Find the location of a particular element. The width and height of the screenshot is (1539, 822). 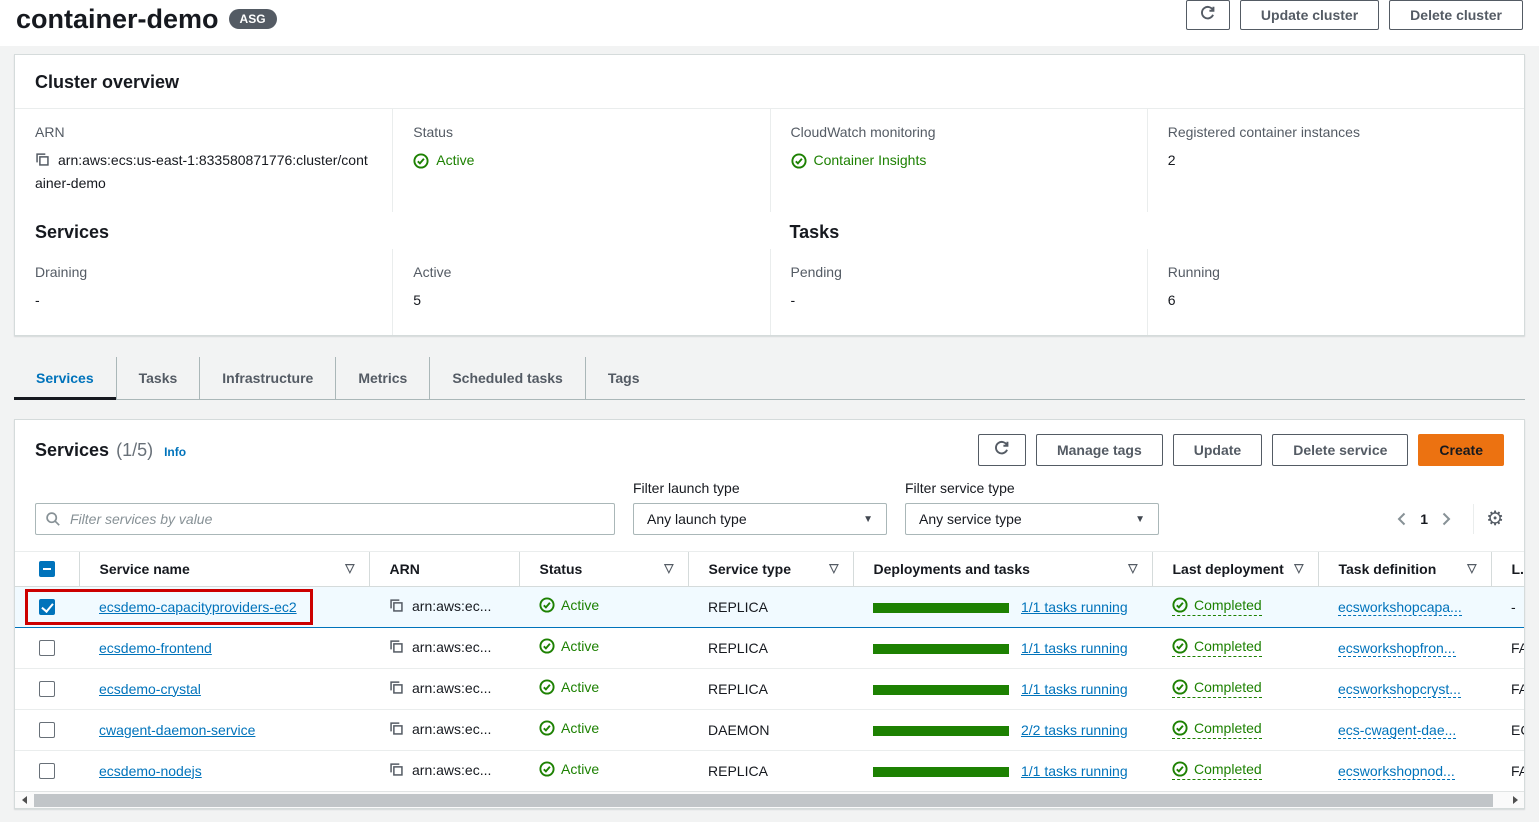

overview-field-active: Active 5 is located at coordinates (580, 292).